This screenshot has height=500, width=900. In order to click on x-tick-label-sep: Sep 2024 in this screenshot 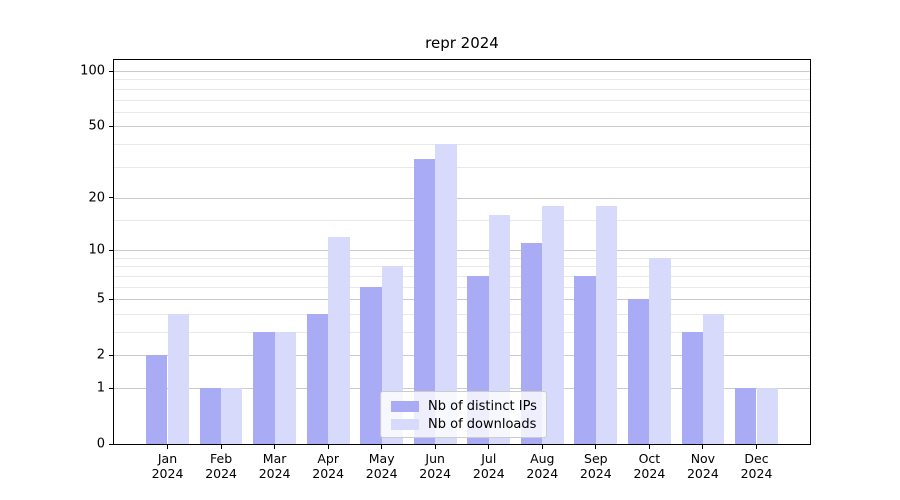, I will do `click(596, 466)`.